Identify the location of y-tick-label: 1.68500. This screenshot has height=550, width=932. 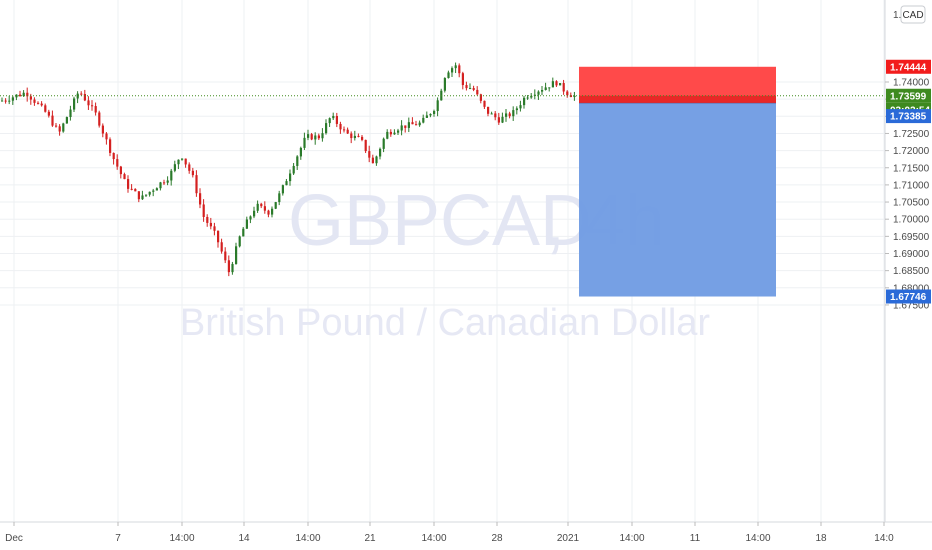
(911, 271).